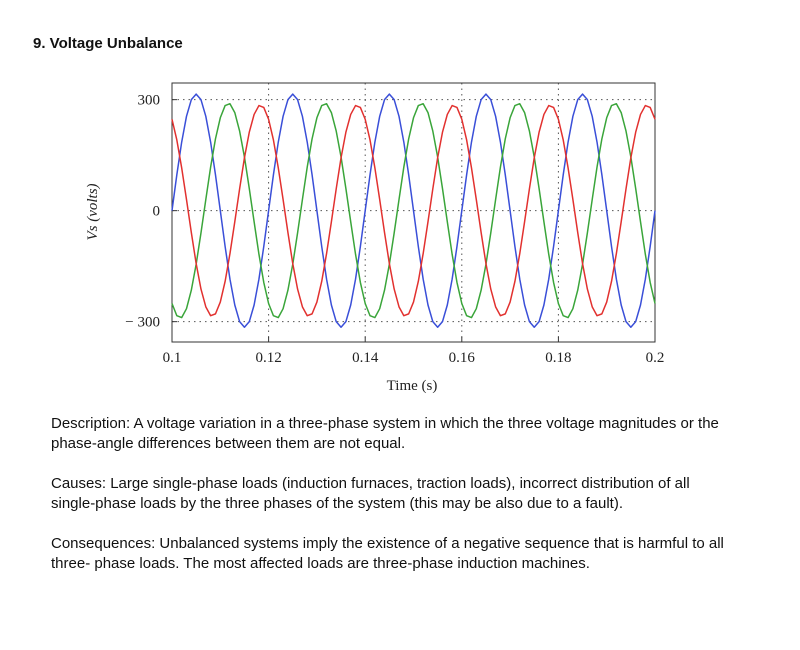  I want to click on y-tick-label: − 300, so click(142, 323).